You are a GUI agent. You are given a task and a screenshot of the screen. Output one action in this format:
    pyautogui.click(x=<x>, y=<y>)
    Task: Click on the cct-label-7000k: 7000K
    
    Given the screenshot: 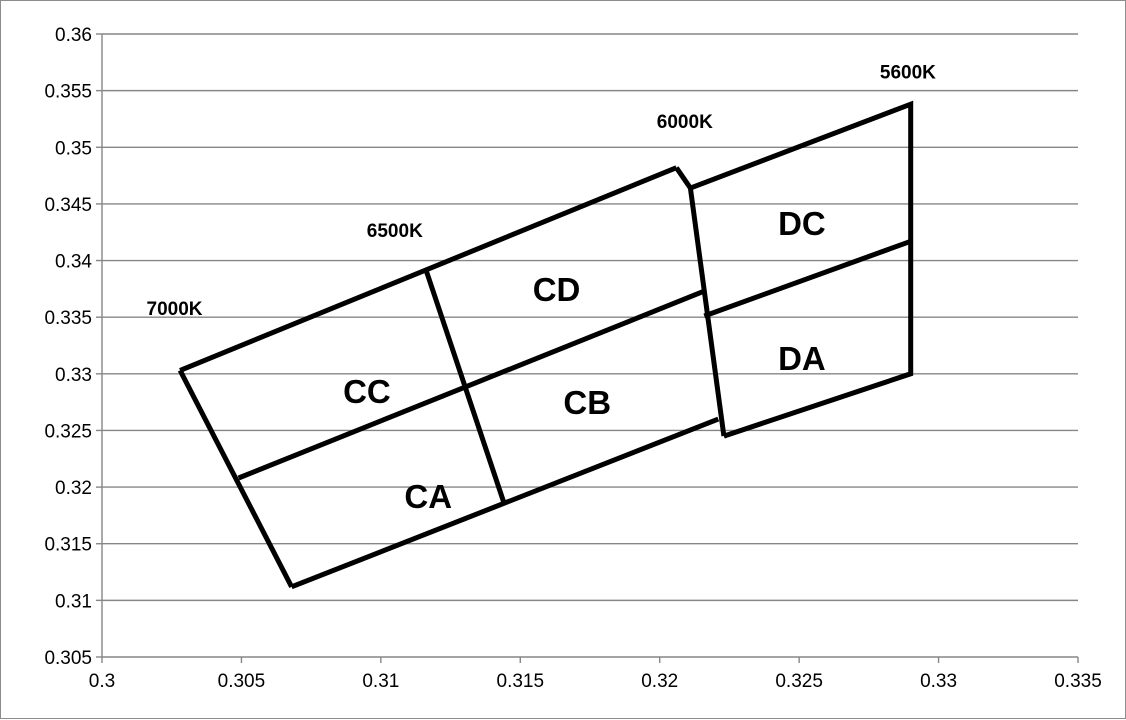 What is the action you would take?
    pyautogui.click(x=175, y=309)
    